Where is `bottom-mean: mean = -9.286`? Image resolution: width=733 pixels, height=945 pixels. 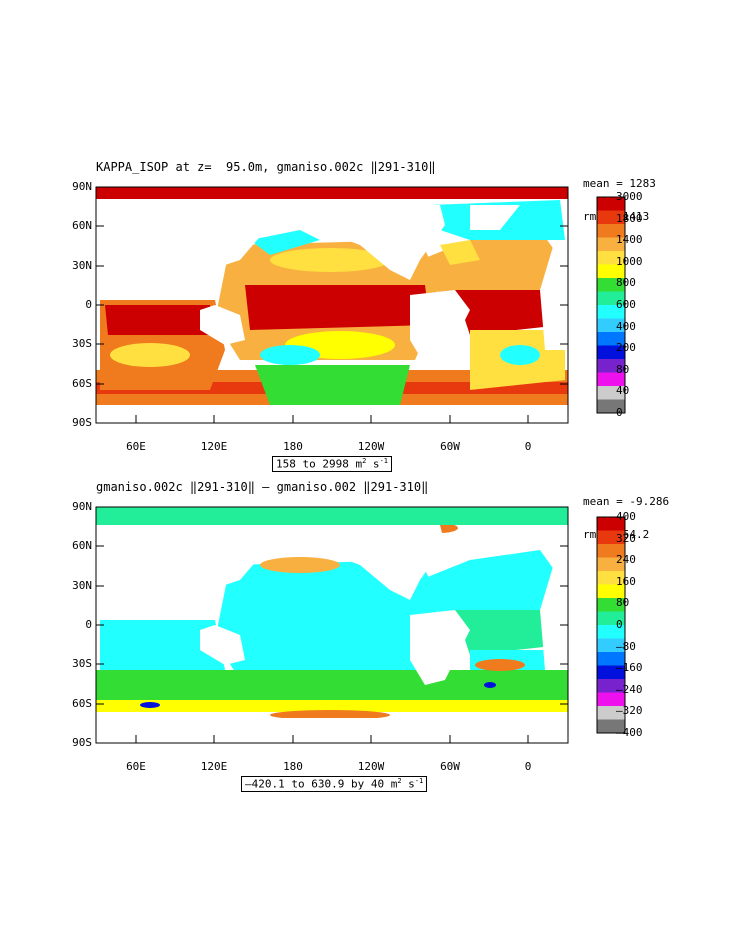
bottom-mean: mean = -9.286 is located at coordinates (626, 501).